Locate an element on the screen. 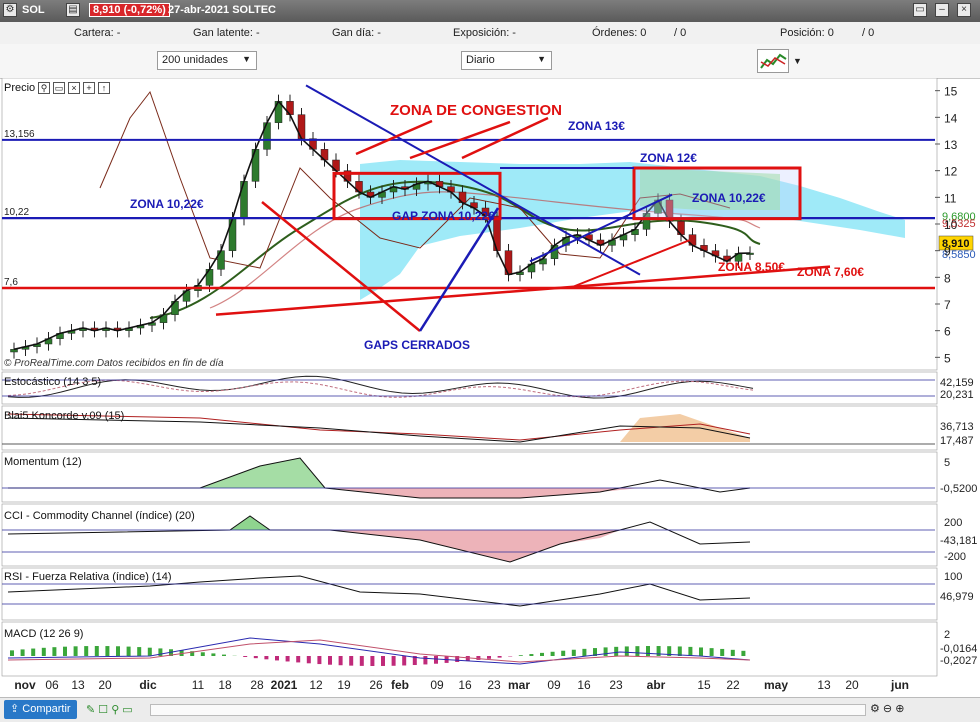  panel-title-momentum: Momentum (12) is located at coordinates (43, 462).